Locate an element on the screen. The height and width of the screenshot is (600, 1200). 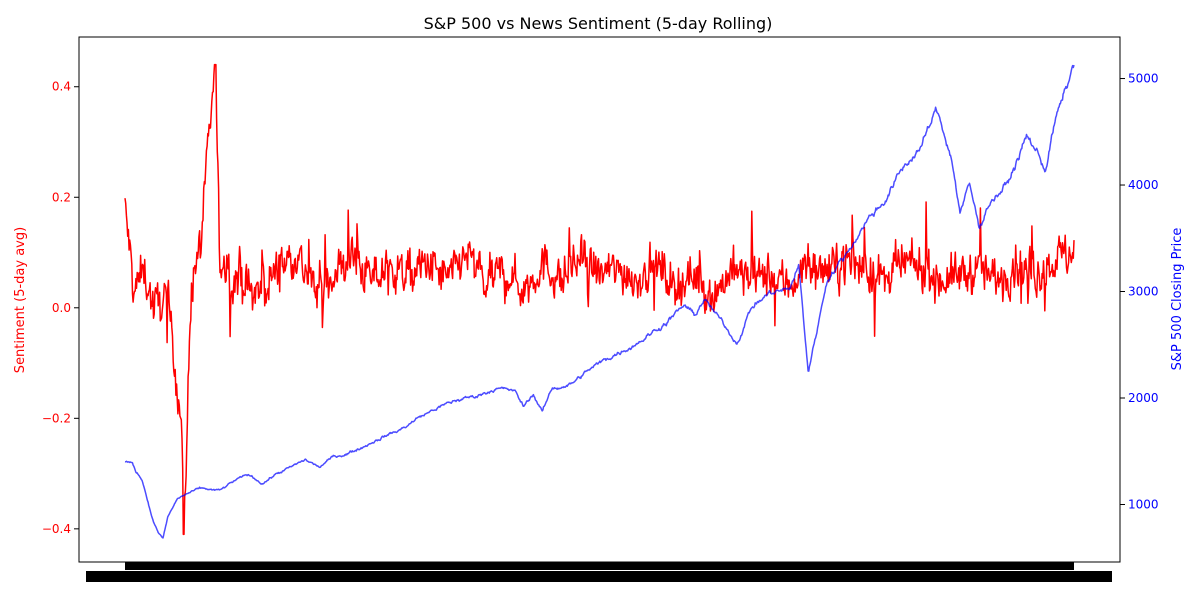
right-axis: 5000 4000 3000 2000 1000 is located at coordinates (1139, 291).